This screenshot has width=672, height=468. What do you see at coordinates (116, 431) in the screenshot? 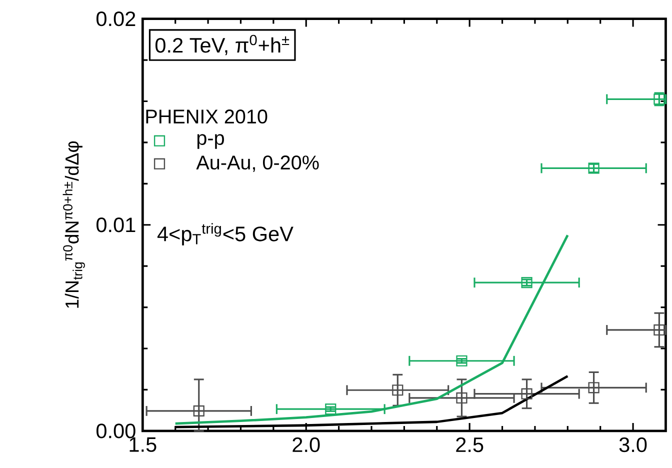
I see `y-tick-label: 0.00` at bounding box center [116, 431].